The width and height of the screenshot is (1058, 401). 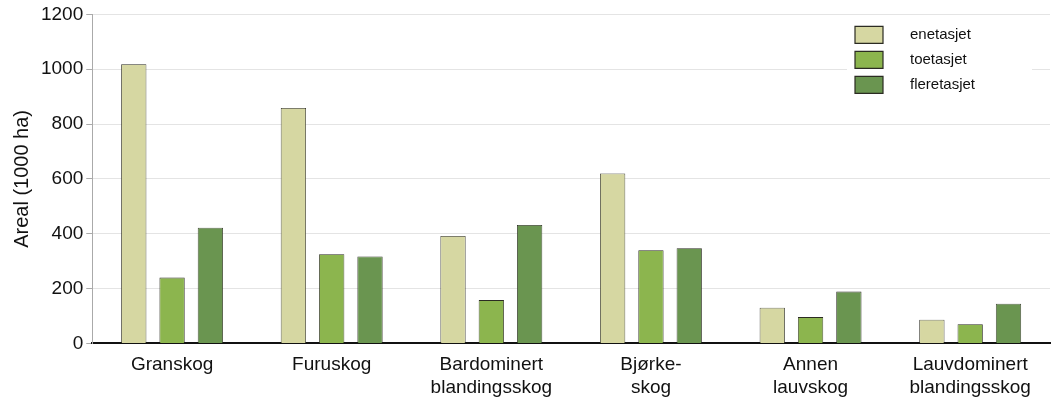 I want to click on y-tick-label: 0, so click(x=78, y=342).